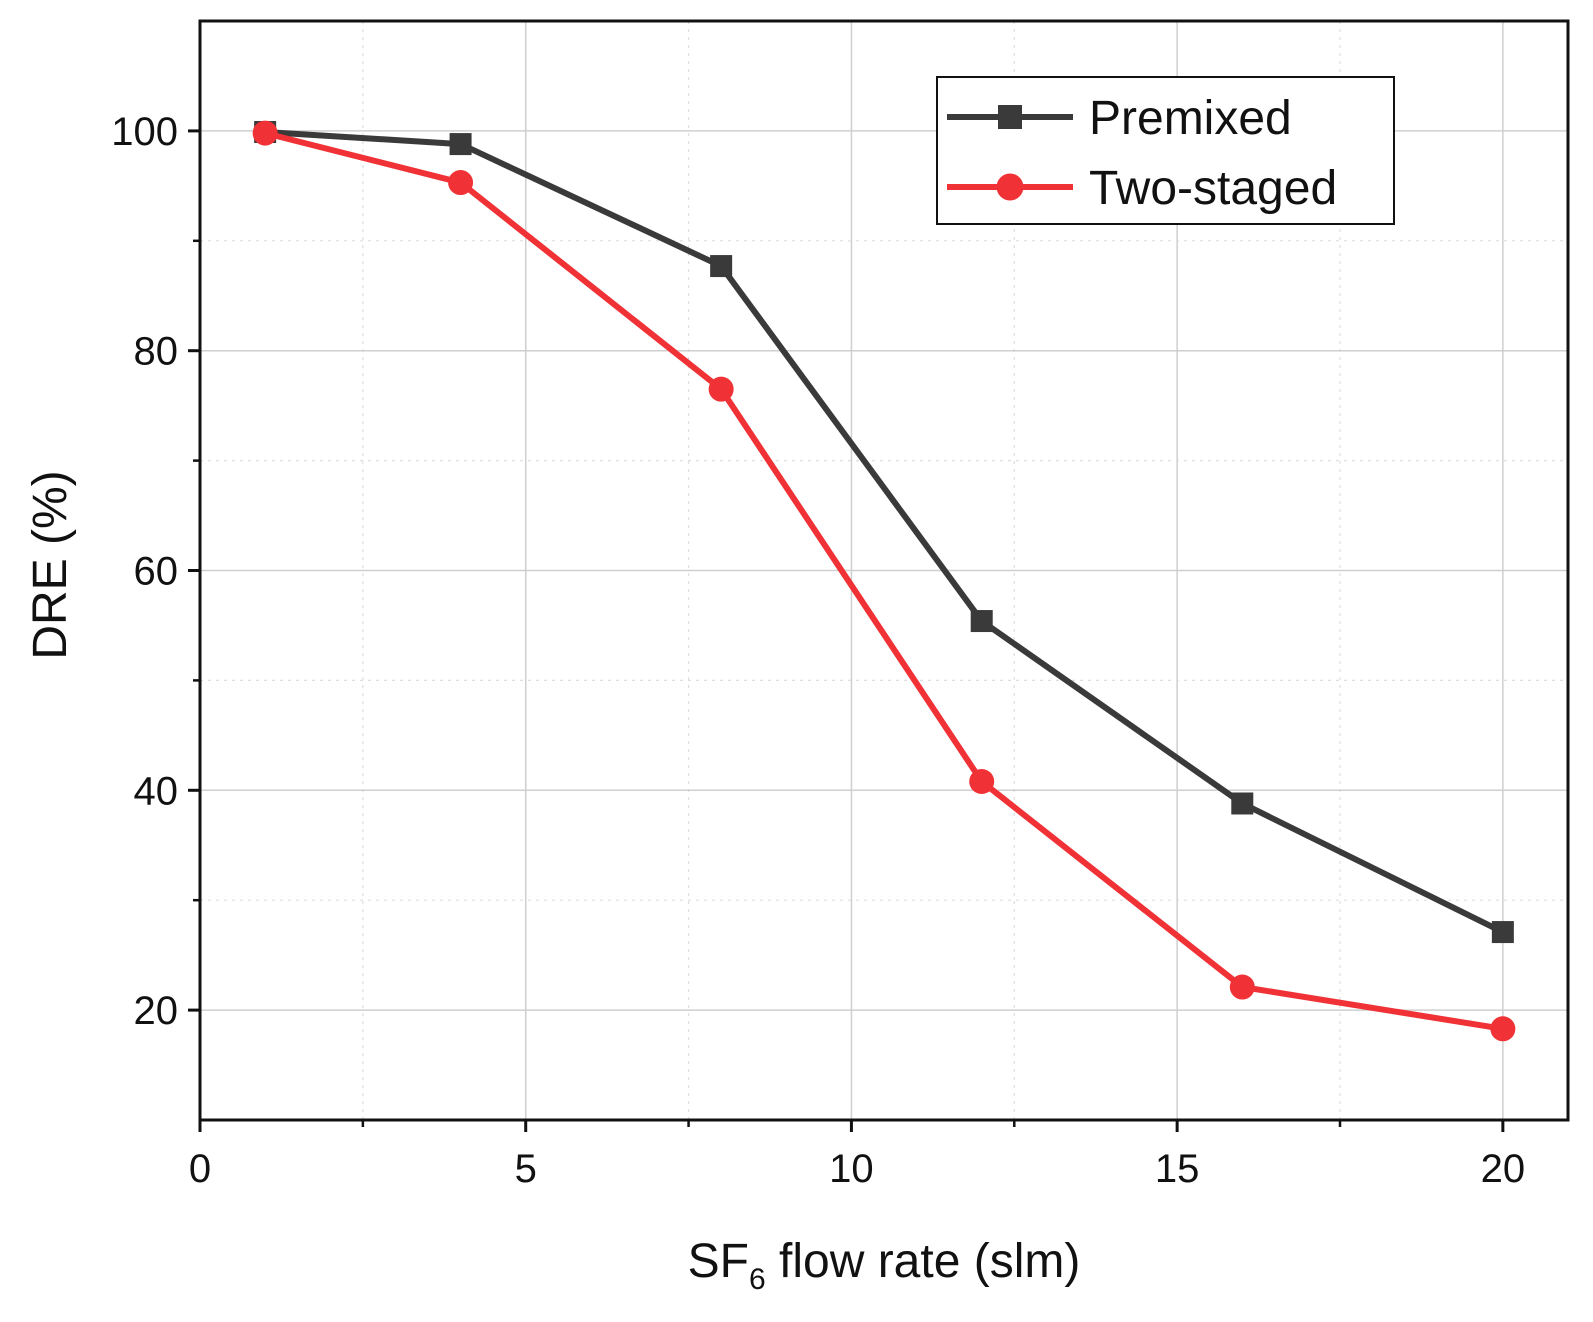  I want to click on x-tick-label: 10, so click(851, 1169).